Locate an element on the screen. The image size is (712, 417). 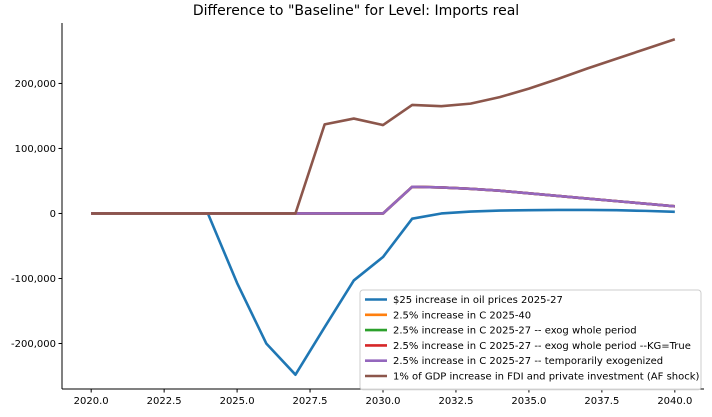
x-tick-label: 2022.5 is located at coordinates (164, 401).